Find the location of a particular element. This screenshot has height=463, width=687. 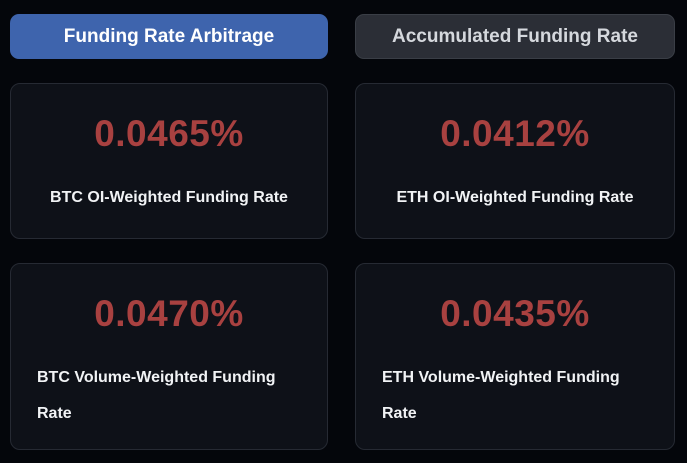

tab-accumulated-funding-rate: Accumulated Funding Rate is located at coordinates (515, 36).